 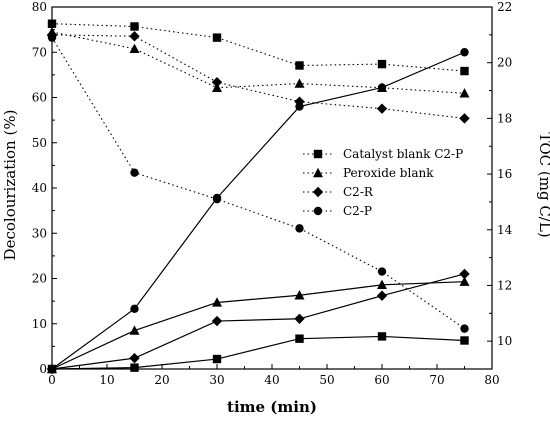 I want to click on x-tick-label: 30, so click(x=216, y=380).